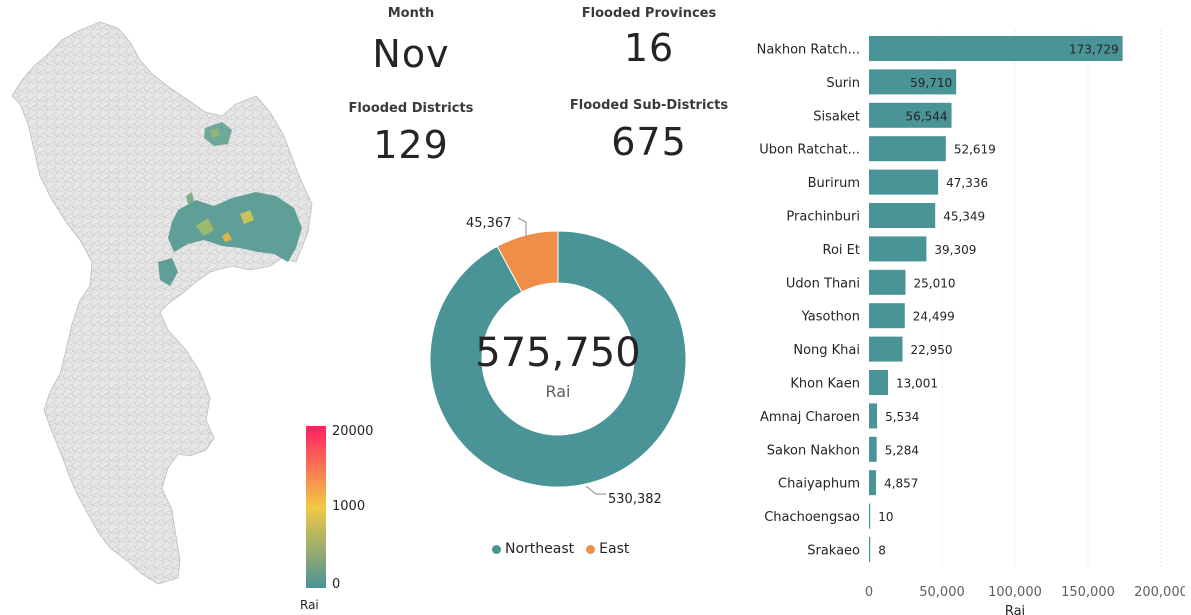 Image resolution: width=1191 pixels, height=615 pixels. Describe the element at coordinates (309, 605) in the screenshot. I see `legend-unit-label: Rai` at that location.